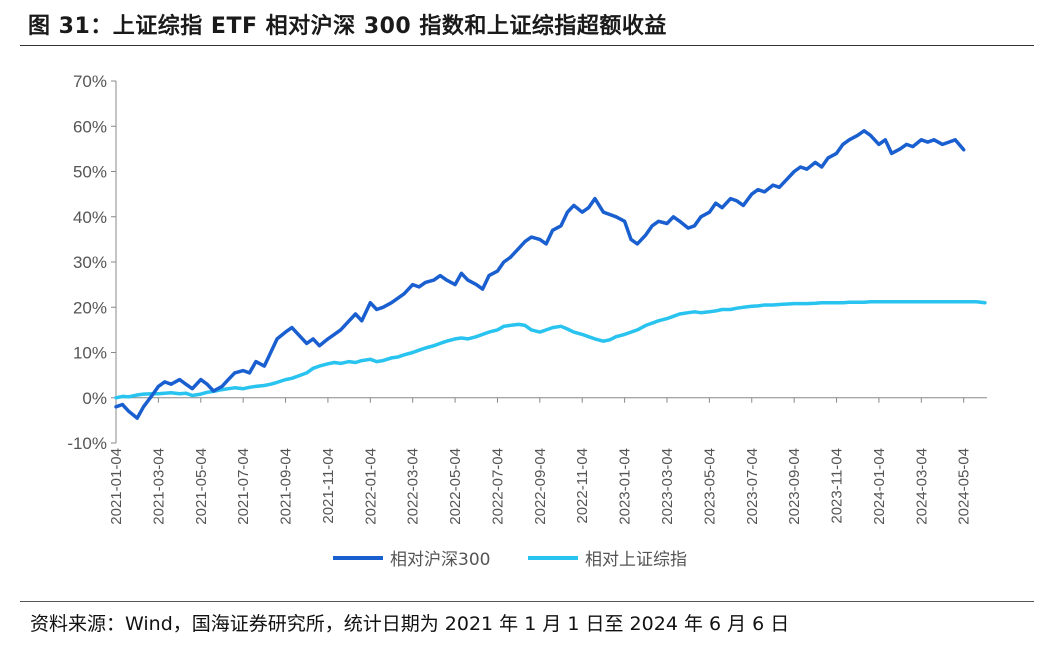 This screenshot has height=668, width=1054. What do you see at coordinates (90, 217) in the screenshot?
I see `y-tick-label: 40%` at bounding box center [90, 217].